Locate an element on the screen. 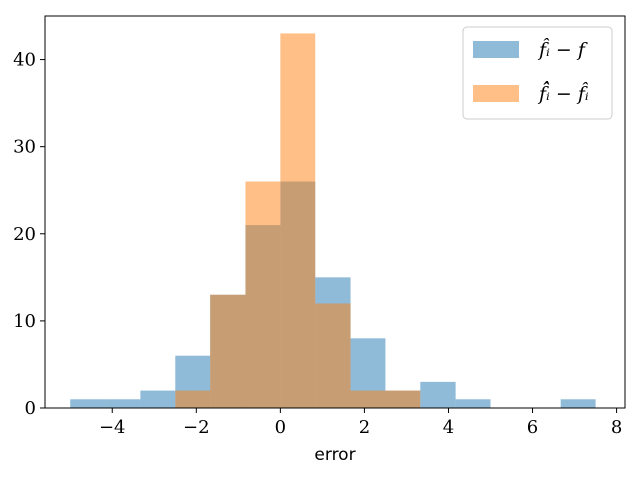  legend-box is located at coordinates (537, 73).